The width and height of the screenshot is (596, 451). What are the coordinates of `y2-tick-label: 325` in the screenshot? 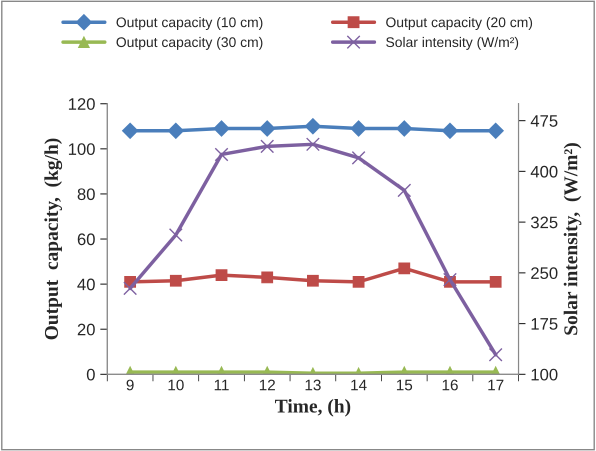 It's located at (544, 222).